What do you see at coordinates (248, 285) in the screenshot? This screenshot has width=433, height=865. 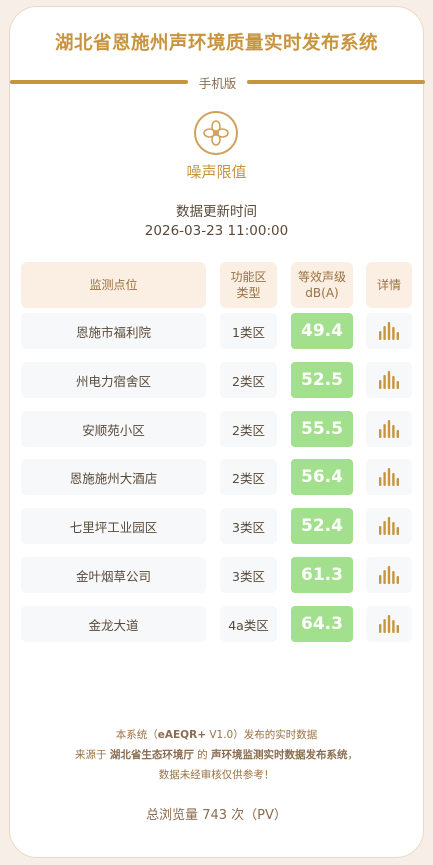 I see `header-zone: 功能区 类型` at bounding box center [248, 285].